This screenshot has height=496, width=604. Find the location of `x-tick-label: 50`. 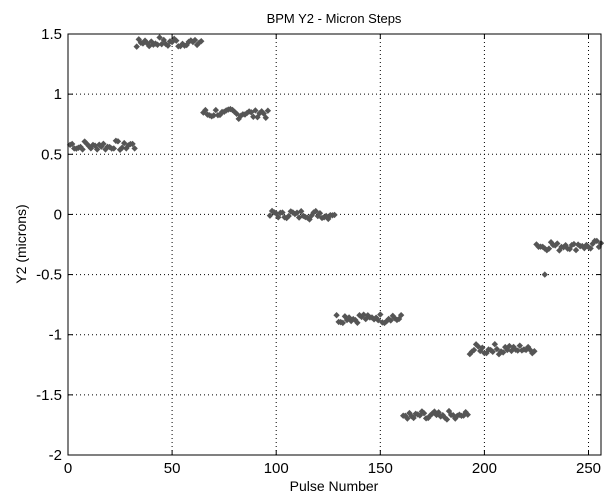

x-tick-label: 50 is located at coordinates (172, 468).